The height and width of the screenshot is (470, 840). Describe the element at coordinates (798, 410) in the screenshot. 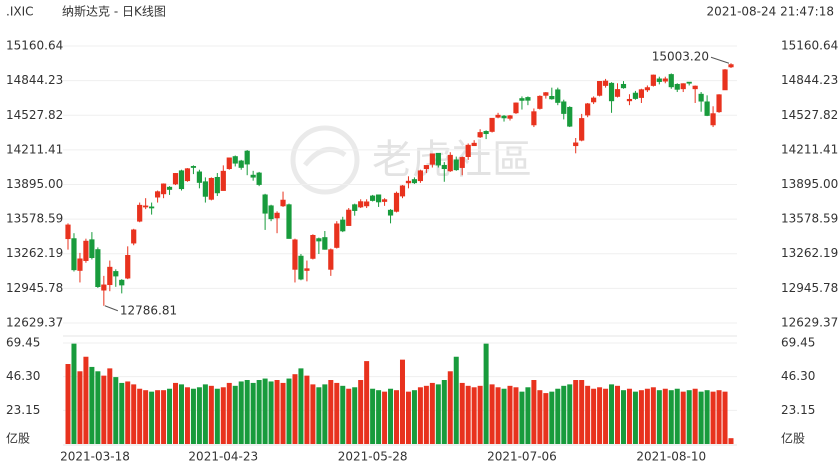

I see `volume-tick-label-right: 23.15` at that location.